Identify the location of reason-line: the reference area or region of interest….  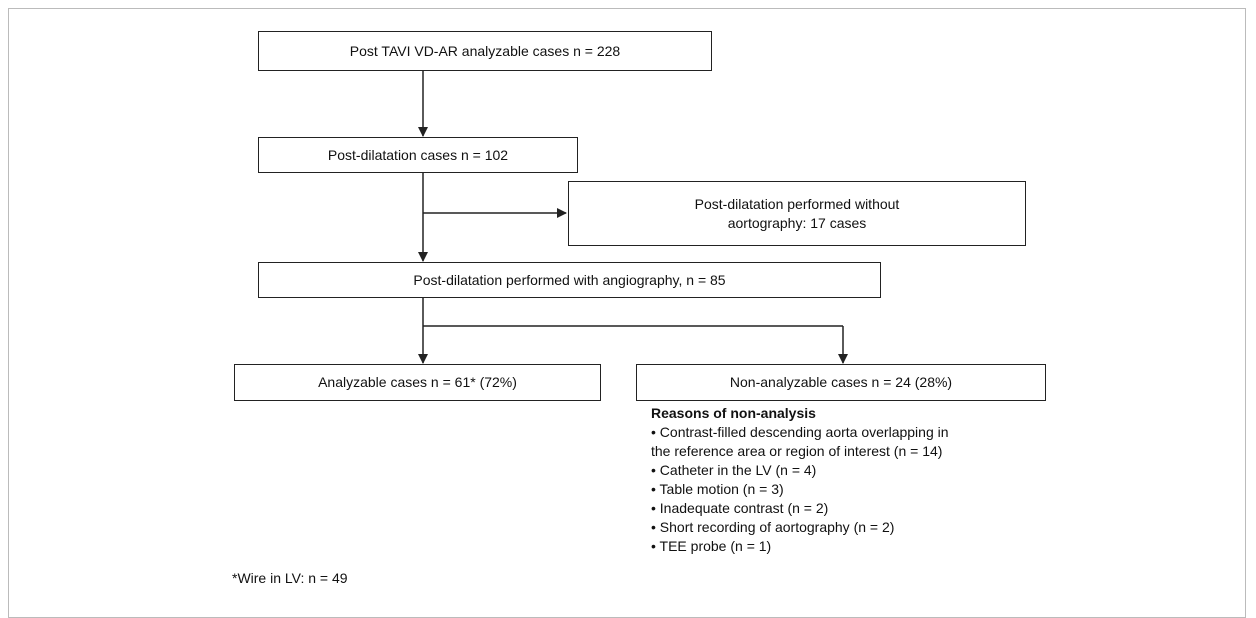
(797, 451).